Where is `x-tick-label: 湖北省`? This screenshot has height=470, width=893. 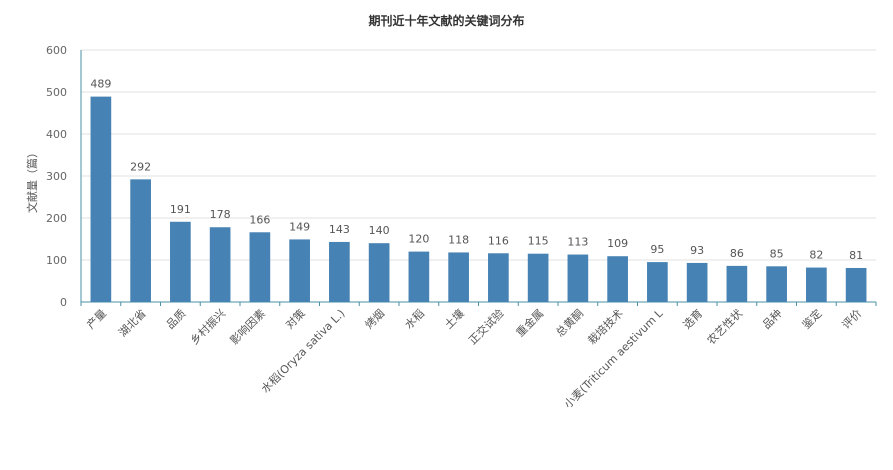 x-tick-label: 湖北省 is located at coordinates (132, 323).